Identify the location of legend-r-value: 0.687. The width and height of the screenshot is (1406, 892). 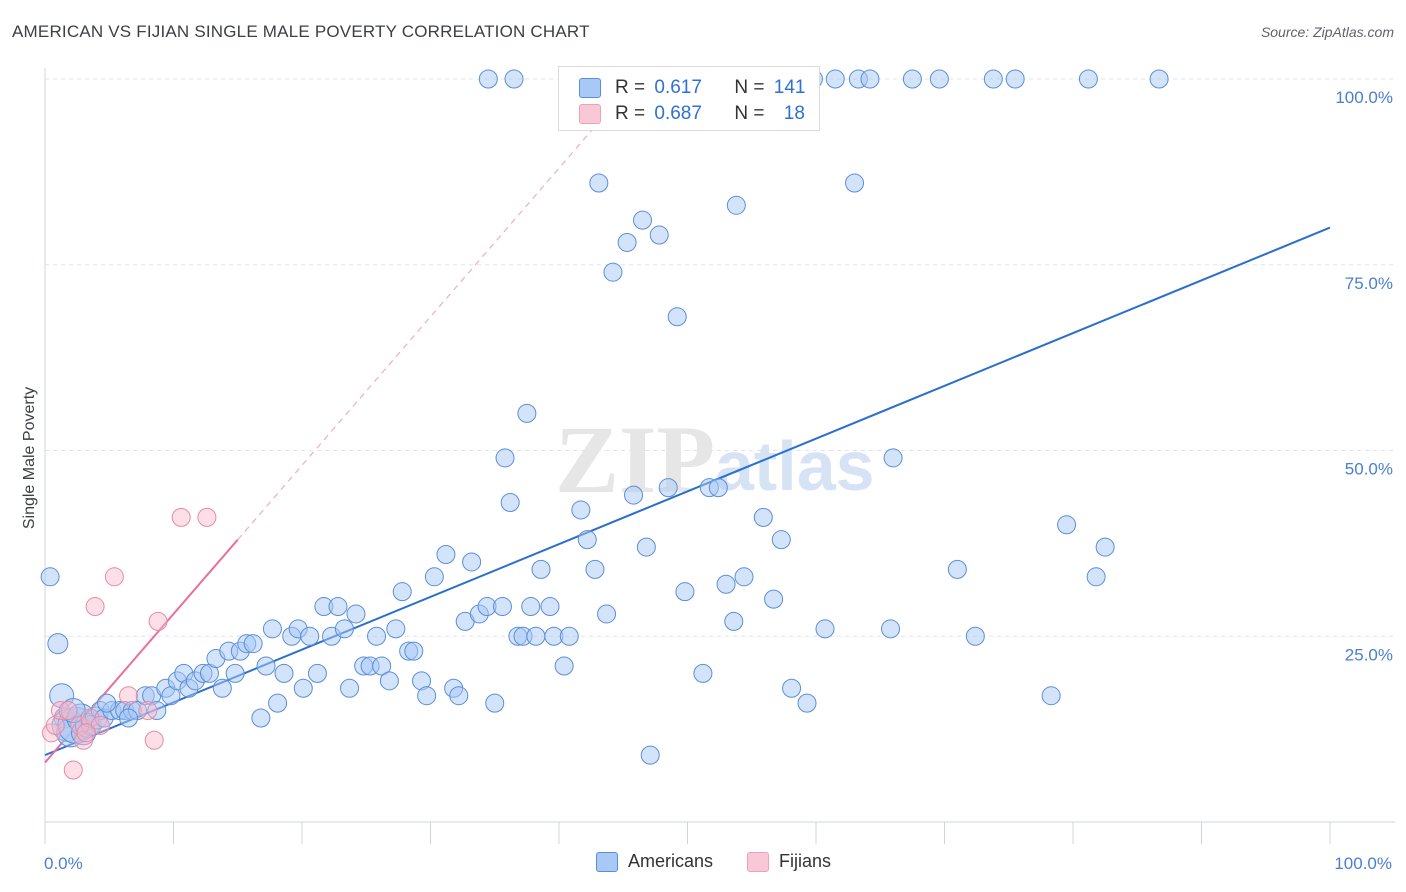
(678, 113).